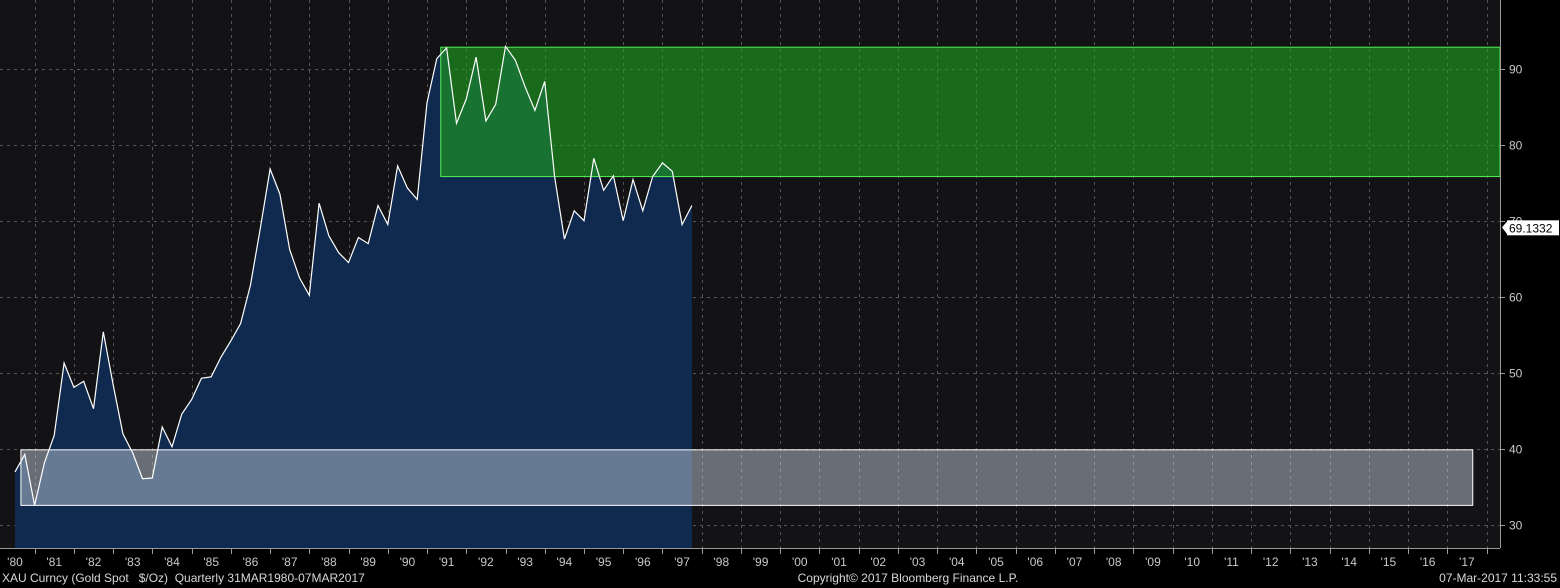 The width and height of the screenshot is (1560, 588). Describe the element at coordinates (1428, 562) in the screenshot. I see `x-tick-label: '16` at that location.